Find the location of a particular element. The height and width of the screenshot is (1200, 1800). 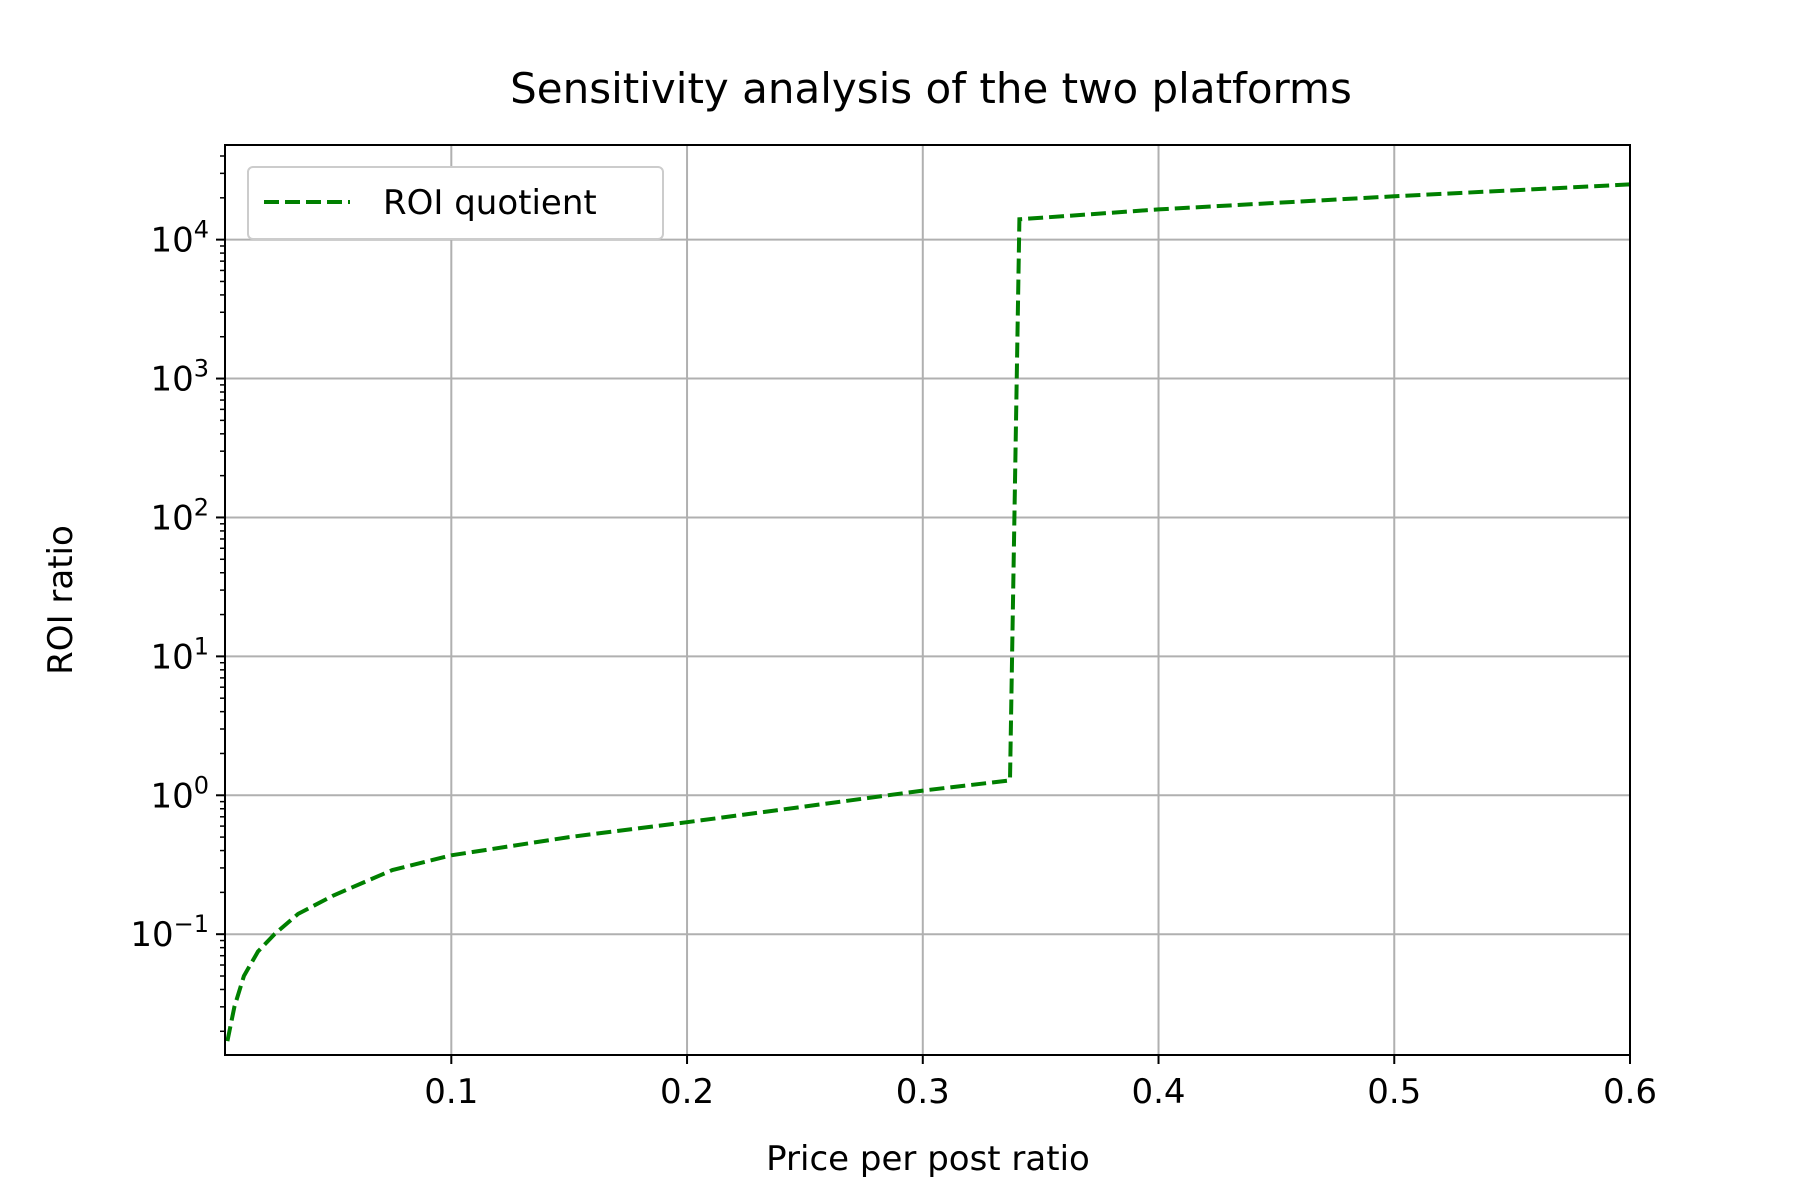

y-tick-label: 10⁴ is located at coordinates (179, 238).